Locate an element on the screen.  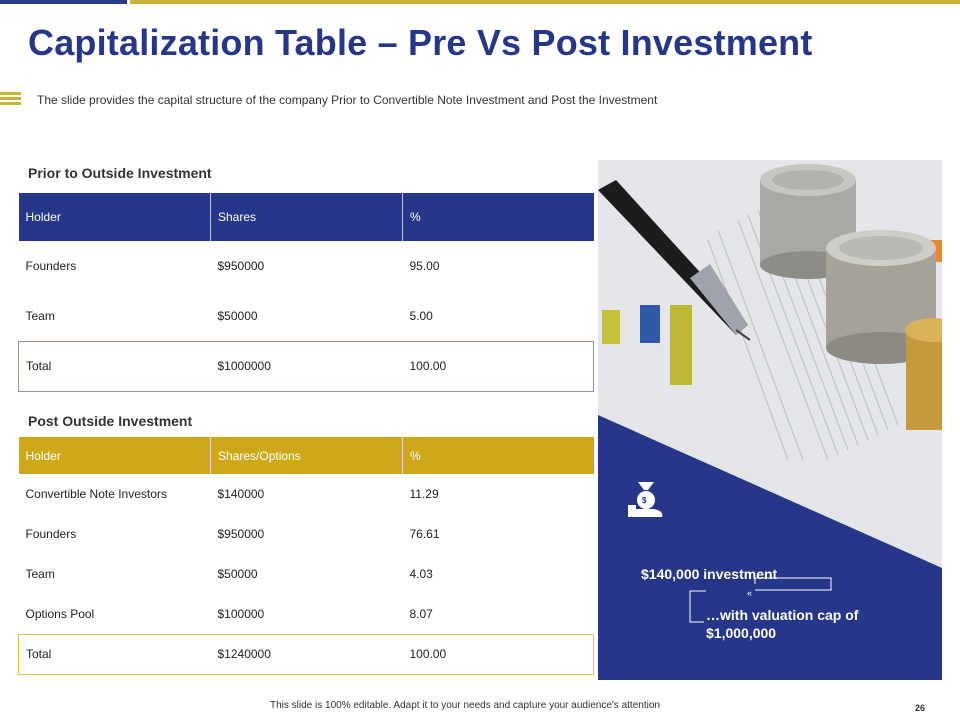
table-row: Team $50000 5.00 is located at coordinates (306, 316).